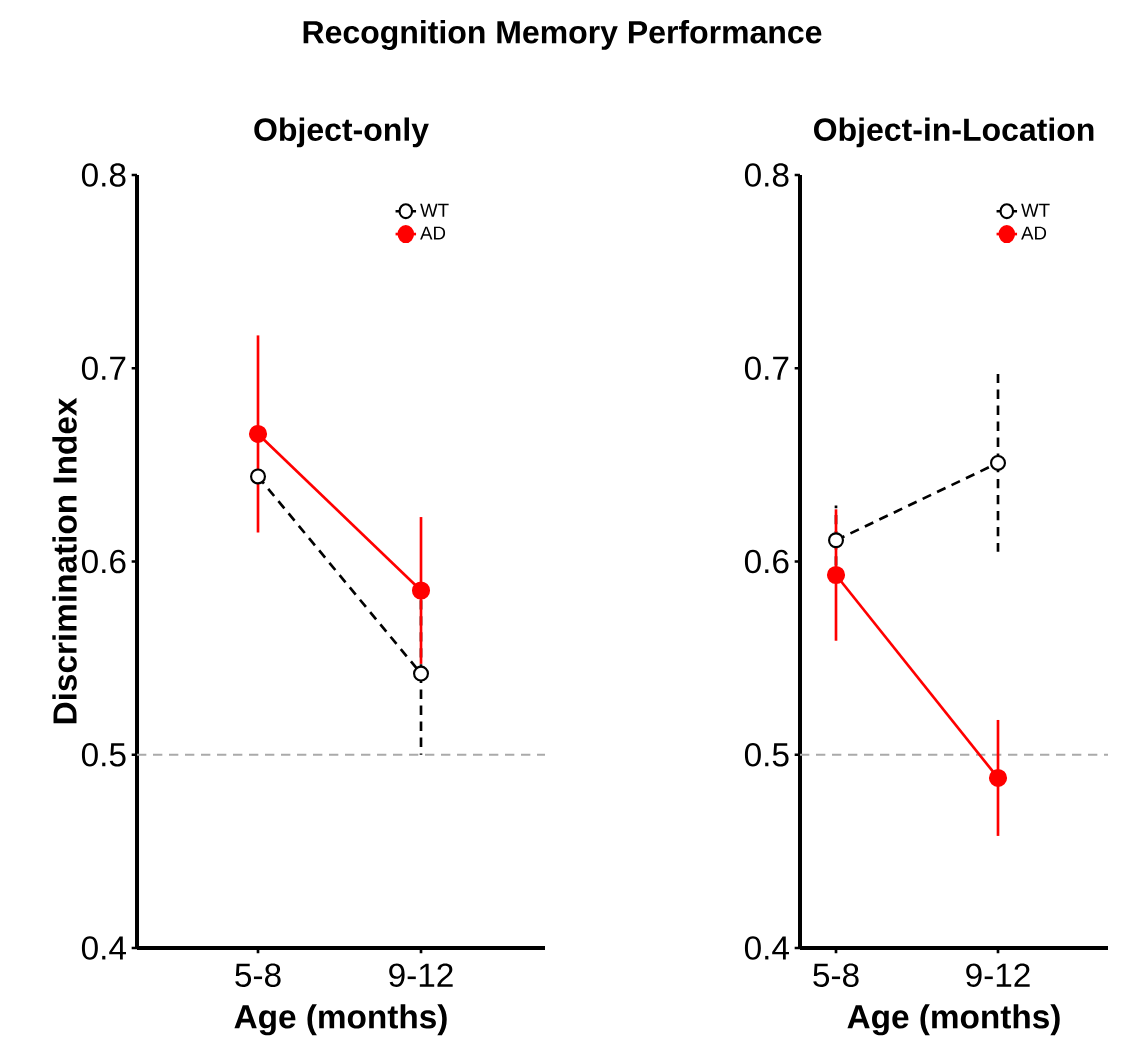  Describe the element at coordinates (341, 132) in the screenshot. I see `chart-title: Object-only` at that location.